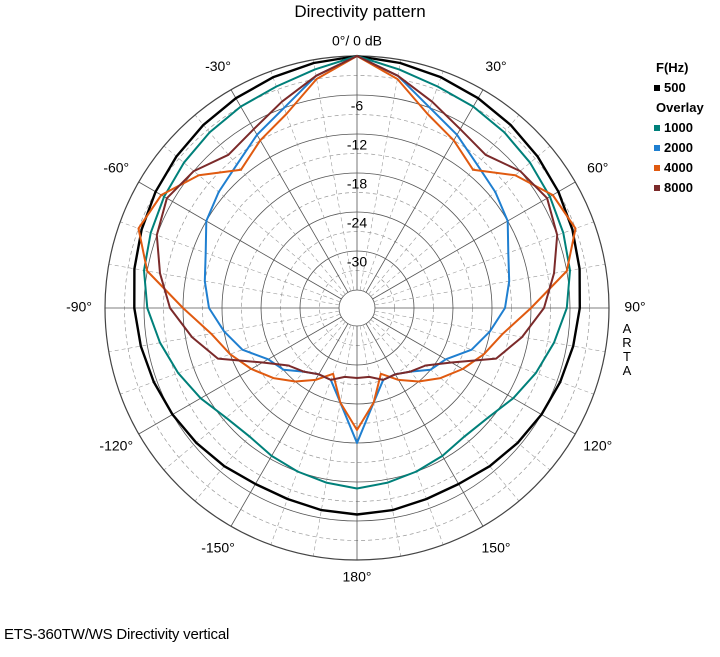 This screenshot has width=720, height=657. Describe the element at coordinates (218, 547) in the screenshot. I see `angle-tick-label: -150°` at that location.